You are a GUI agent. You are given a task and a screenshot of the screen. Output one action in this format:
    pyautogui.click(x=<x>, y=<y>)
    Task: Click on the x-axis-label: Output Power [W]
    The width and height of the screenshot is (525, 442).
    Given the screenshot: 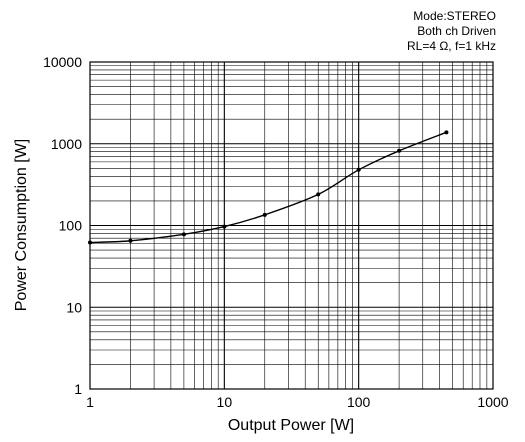 What is the action you would take?
    pyautogui.click(x=291, y=425)
    